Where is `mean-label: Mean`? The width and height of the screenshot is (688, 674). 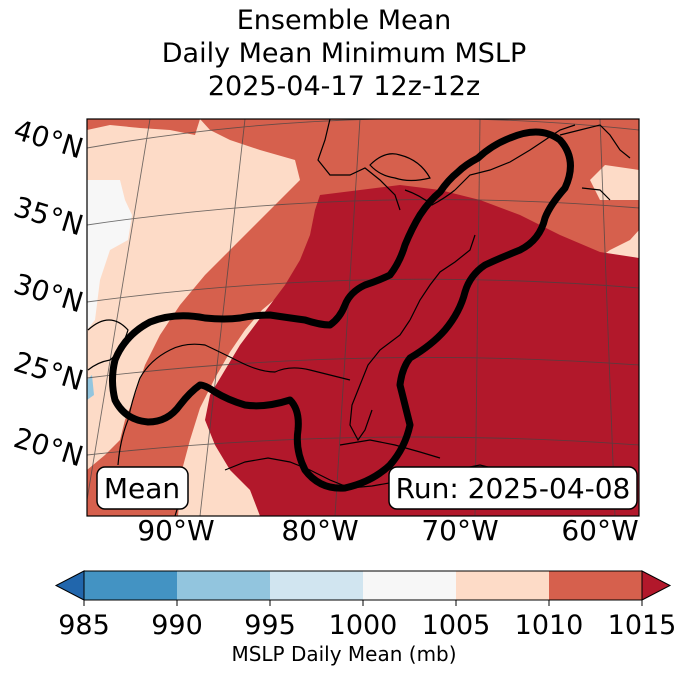
mean-label: Mean is located at coordinates (142, 488).